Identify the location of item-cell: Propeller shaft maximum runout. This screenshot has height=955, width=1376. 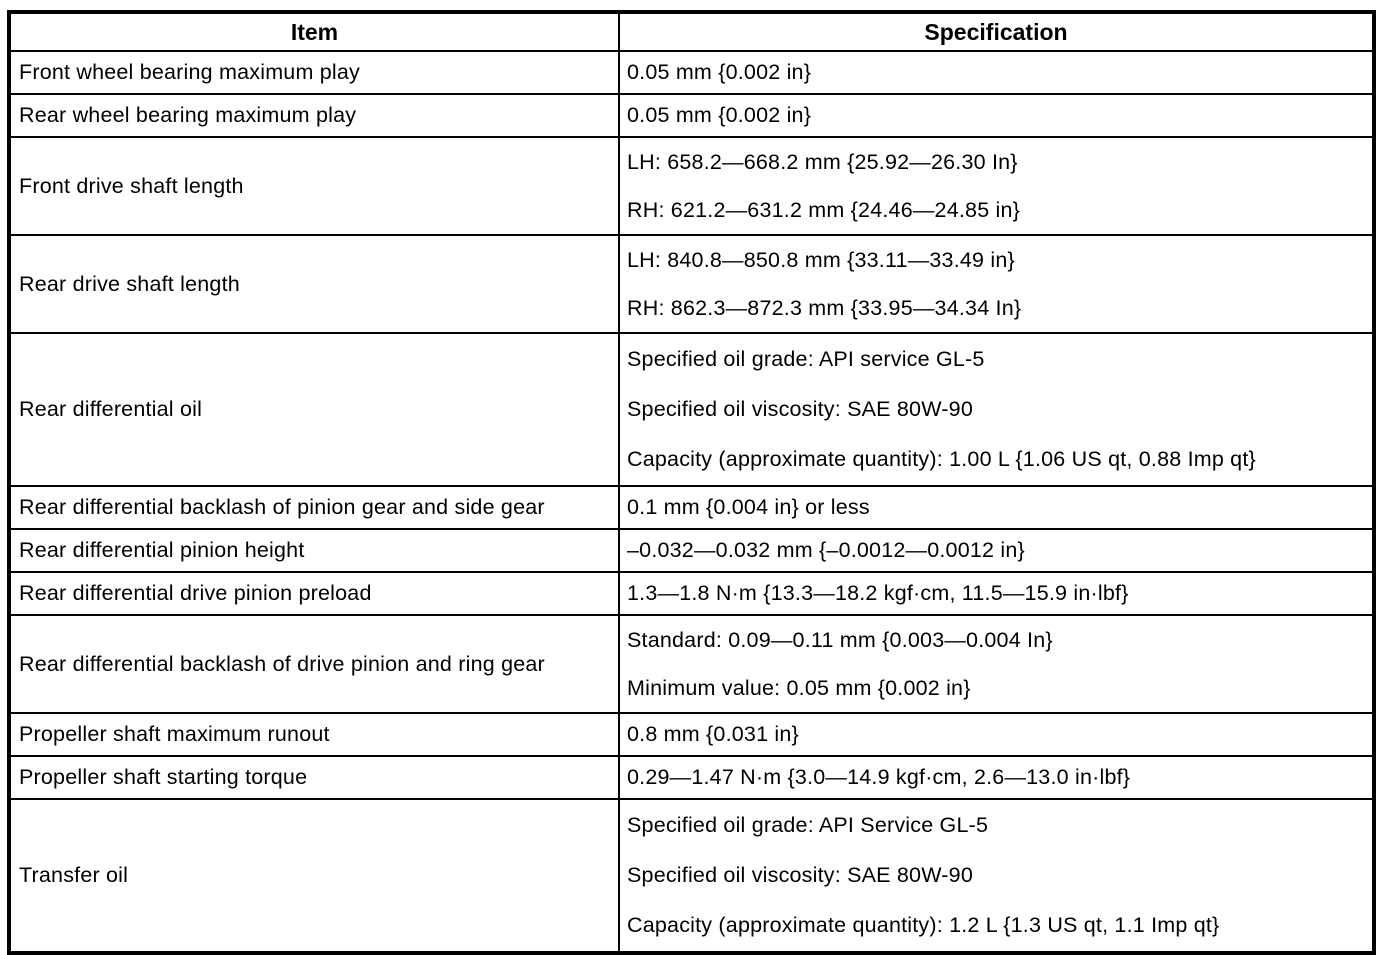
(314, 734).